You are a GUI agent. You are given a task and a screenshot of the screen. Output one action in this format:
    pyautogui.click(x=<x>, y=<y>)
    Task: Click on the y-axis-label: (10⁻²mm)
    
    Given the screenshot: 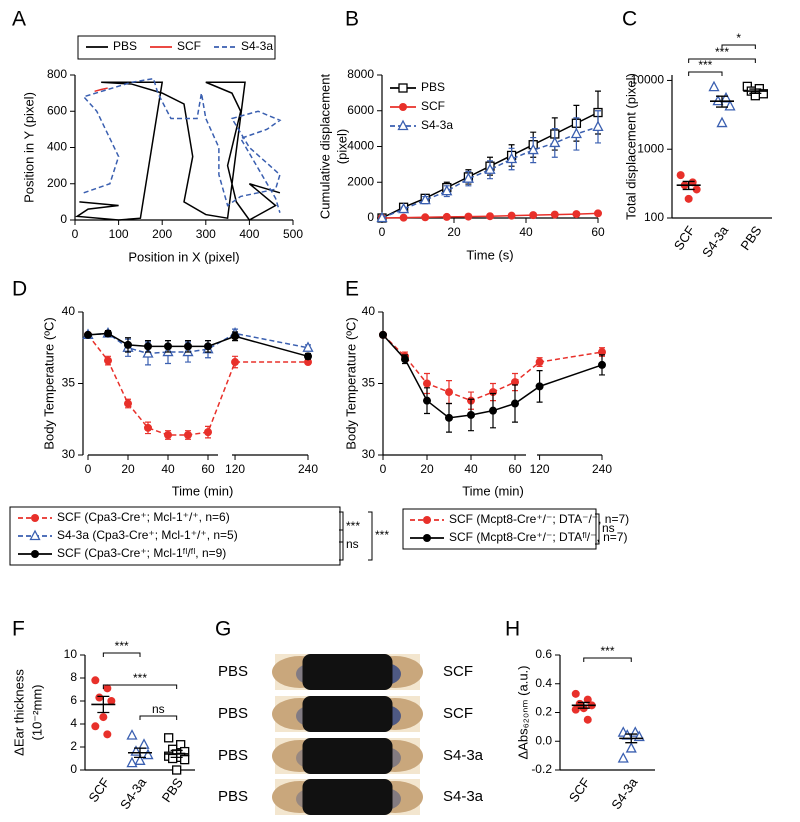 What is the action you would take?
    pyautogui.click(x=36, y=713)
    